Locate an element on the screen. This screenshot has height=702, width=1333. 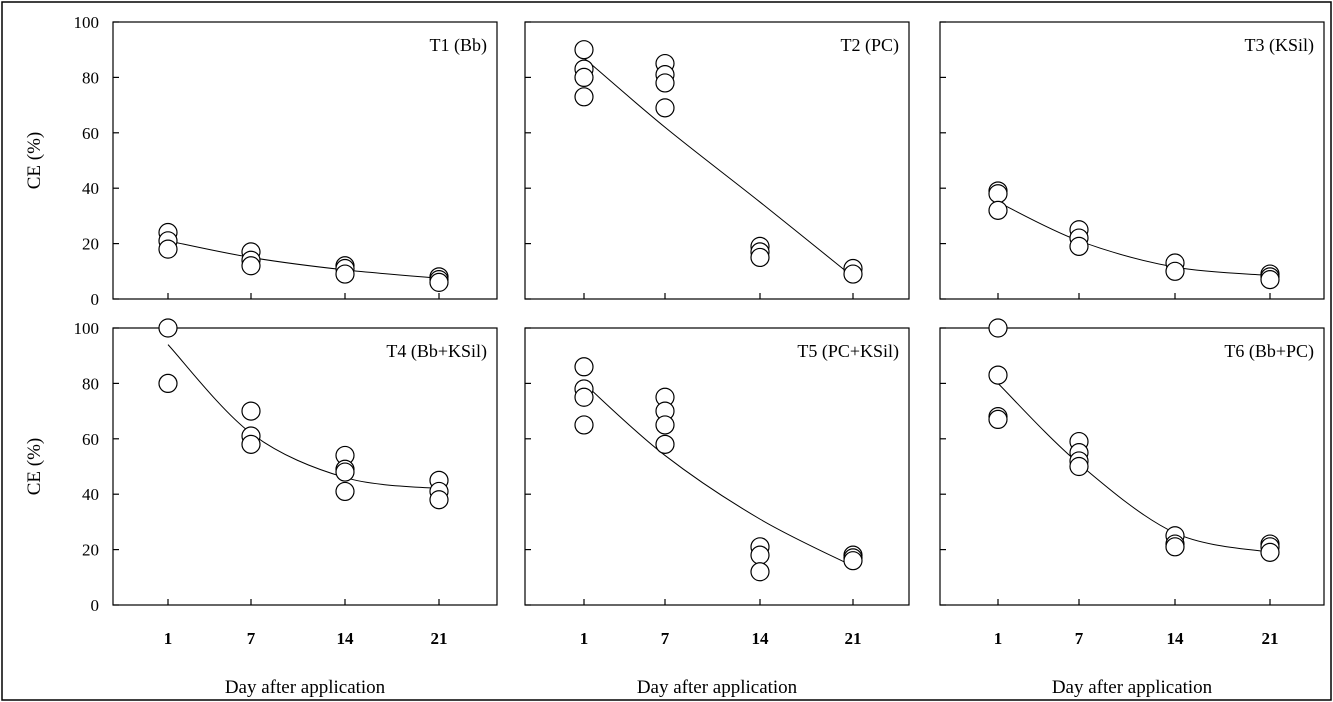
panel-label: T4 (Bb+KSil) is located at coordinates (436, 351).